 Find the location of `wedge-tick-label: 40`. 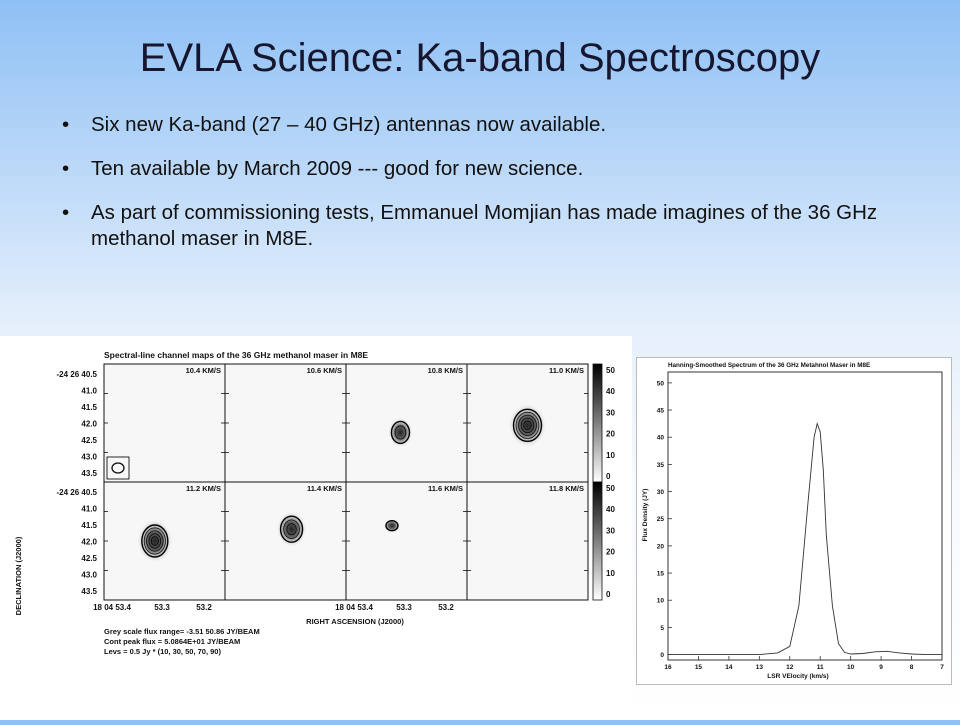

wedge-tick-label: 40 is located at coordinates (610, 509).